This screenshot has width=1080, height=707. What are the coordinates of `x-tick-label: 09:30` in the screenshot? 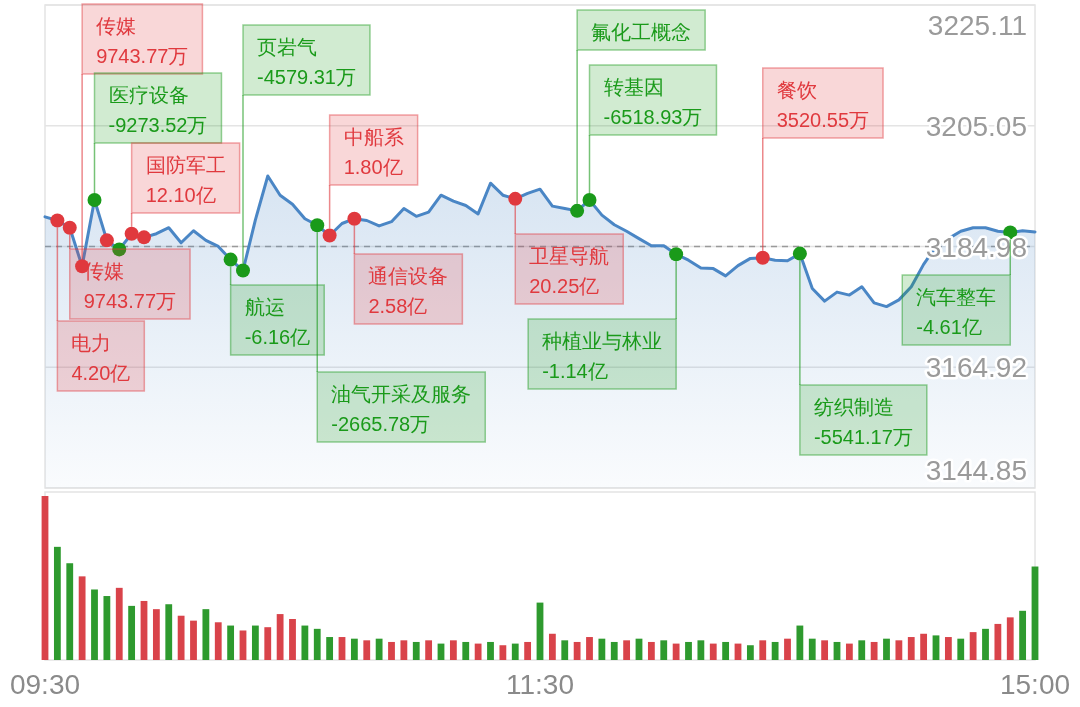 It's located at (45, 684).